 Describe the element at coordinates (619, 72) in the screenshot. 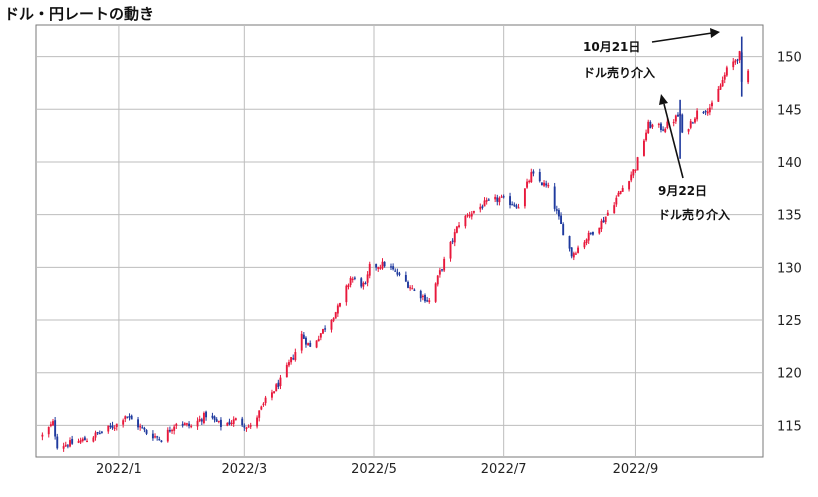

I see `annotation-oct21-label: ドル売り介入` at that location.